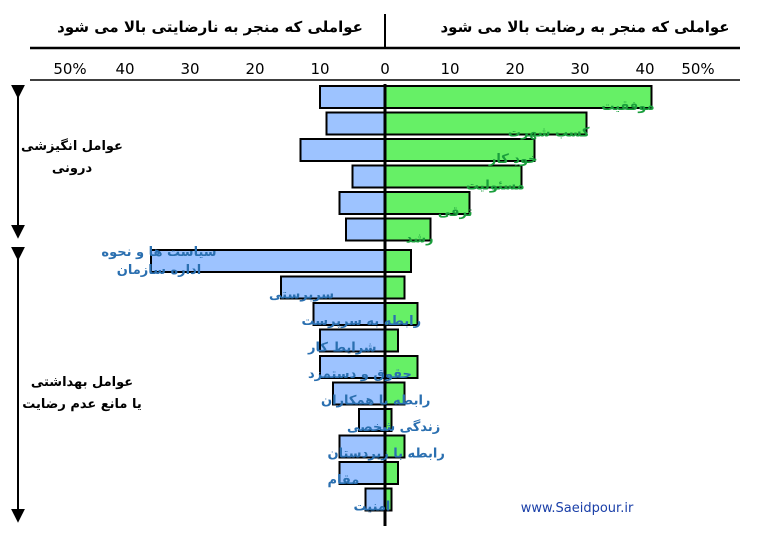 The width and height of the screenshot is (772, 556). What do you see at coordinates (513, 159) in the screenshot?
I see `bar-label: خودِ کار` at bounding box center [513, 159].